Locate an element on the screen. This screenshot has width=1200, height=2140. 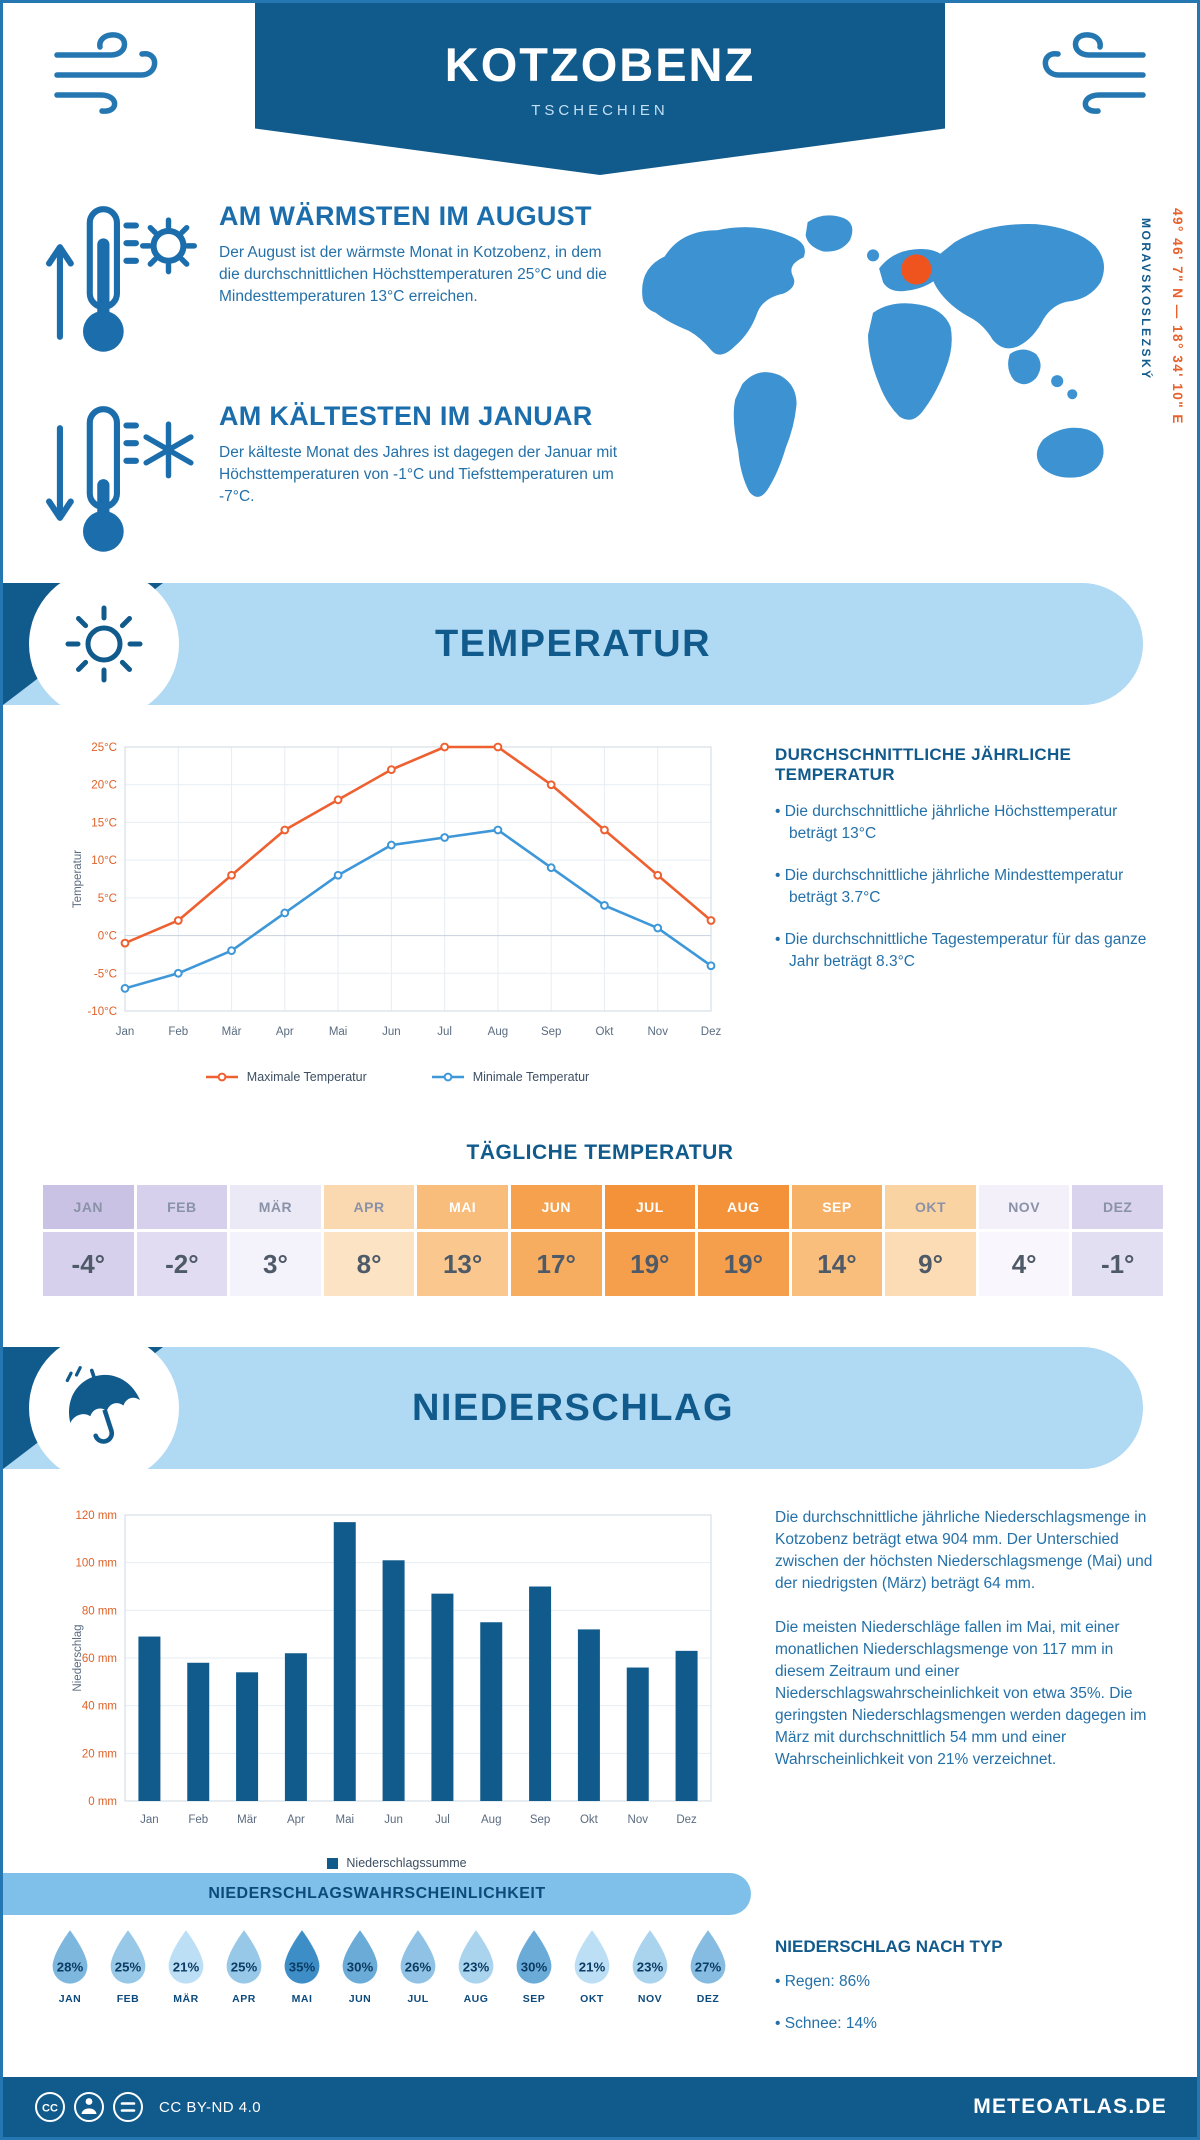
wind-icon is located at coordinates (109, 74).